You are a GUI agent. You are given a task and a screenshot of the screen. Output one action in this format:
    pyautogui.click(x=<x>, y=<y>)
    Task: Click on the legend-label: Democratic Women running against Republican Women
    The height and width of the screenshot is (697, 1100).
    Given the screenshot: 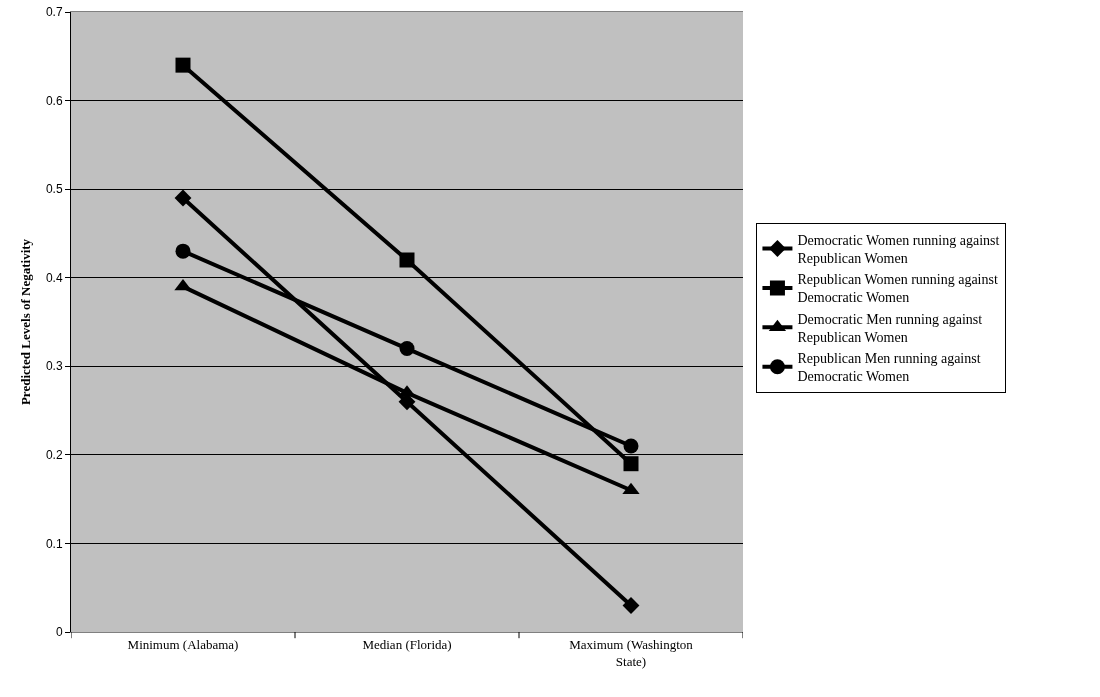 What is the action you would take?
    pyautogui.click(x=898, y=249)
    